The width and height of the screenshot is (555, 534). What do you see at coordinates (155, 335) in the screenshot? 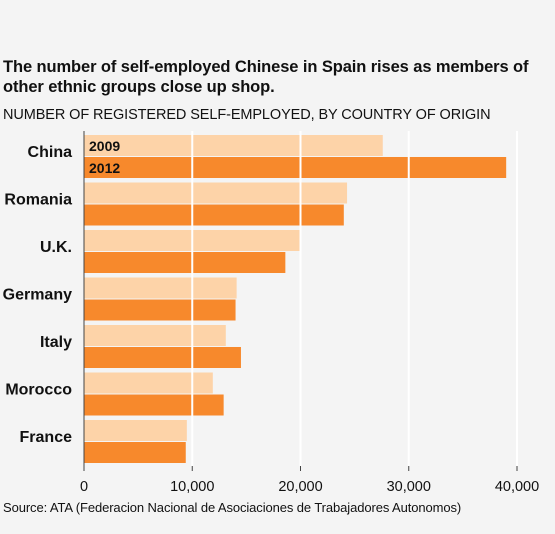
I see `bar-2009-italy` at bounding box center [155, 335].